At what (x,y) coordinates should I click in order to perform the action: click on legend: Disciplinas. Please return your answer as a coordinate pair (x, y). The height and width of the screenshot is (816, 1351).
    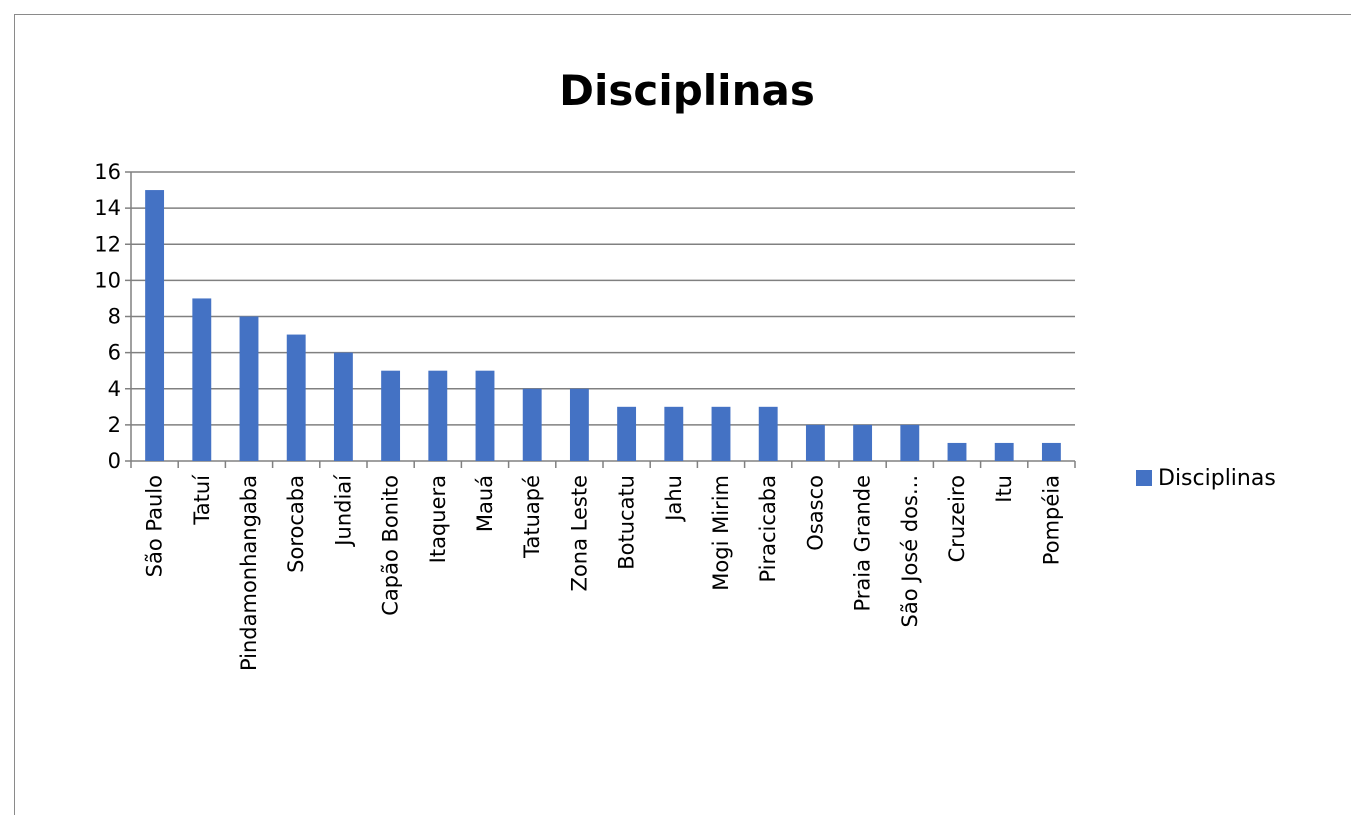
    Looking at the image, I should click on (1206, 478).